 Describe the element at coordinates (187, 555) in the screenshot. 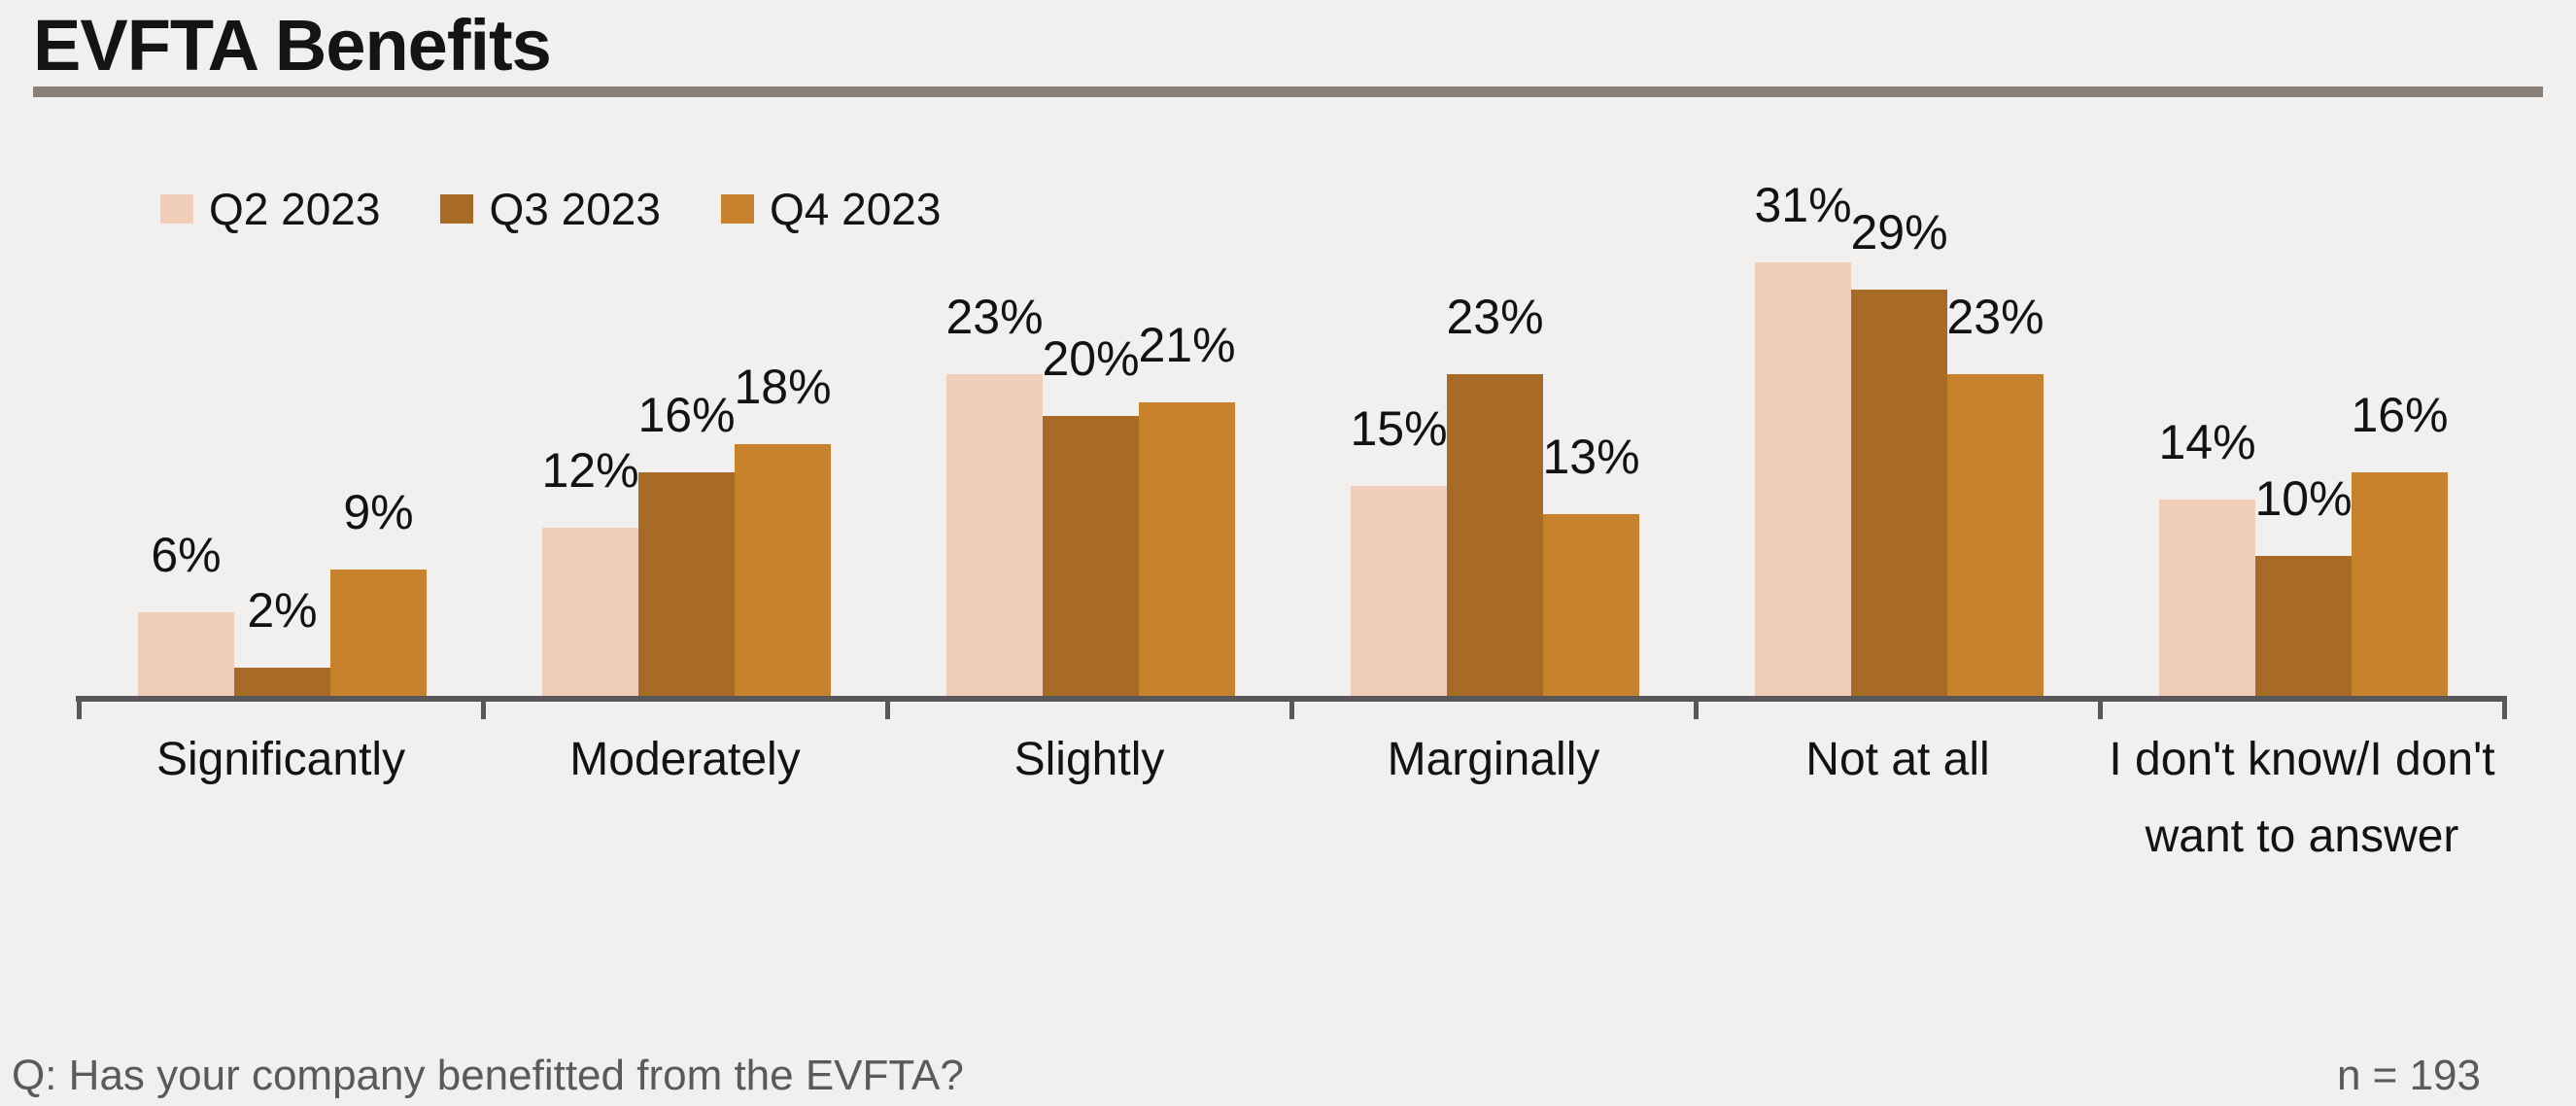

I see `bar-value-label: 6%` at that location.